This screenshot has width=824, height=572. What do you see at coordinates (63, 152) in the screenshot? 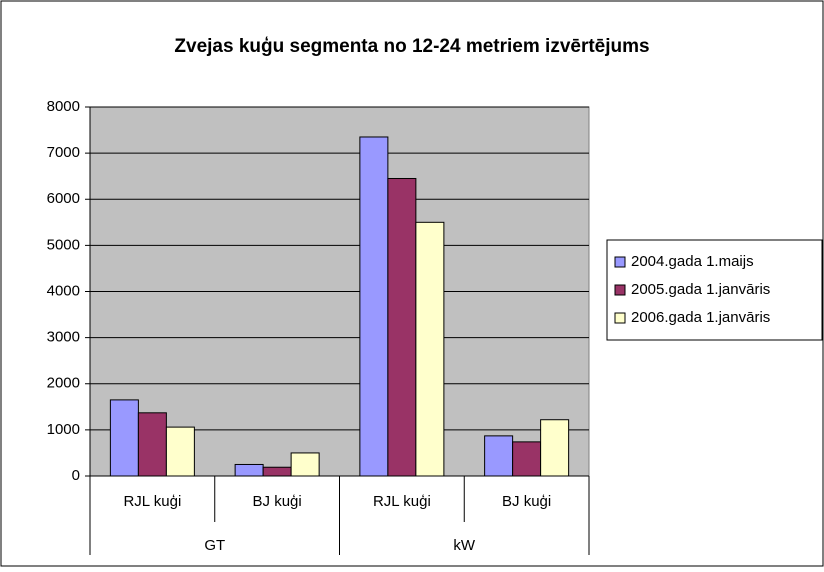
I see `y-tick-label: 7000` at bounding box center [63, 152].